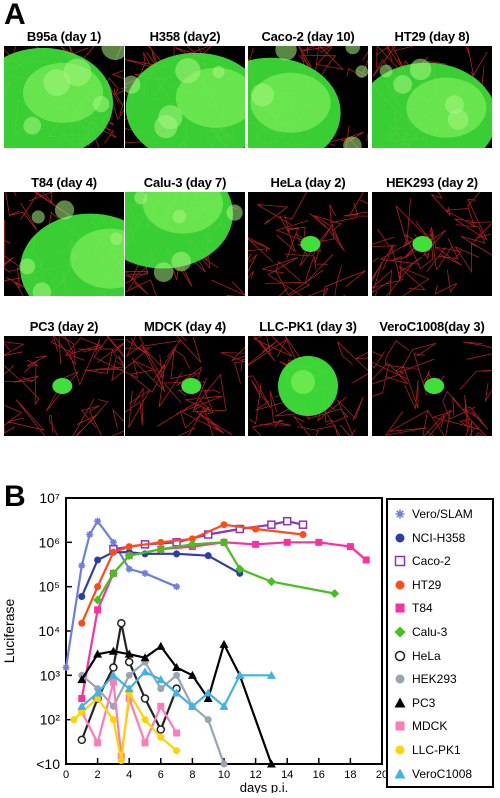 The image size is (500, 798). I want to click on x-tick-label: 4, so click(129, 775).